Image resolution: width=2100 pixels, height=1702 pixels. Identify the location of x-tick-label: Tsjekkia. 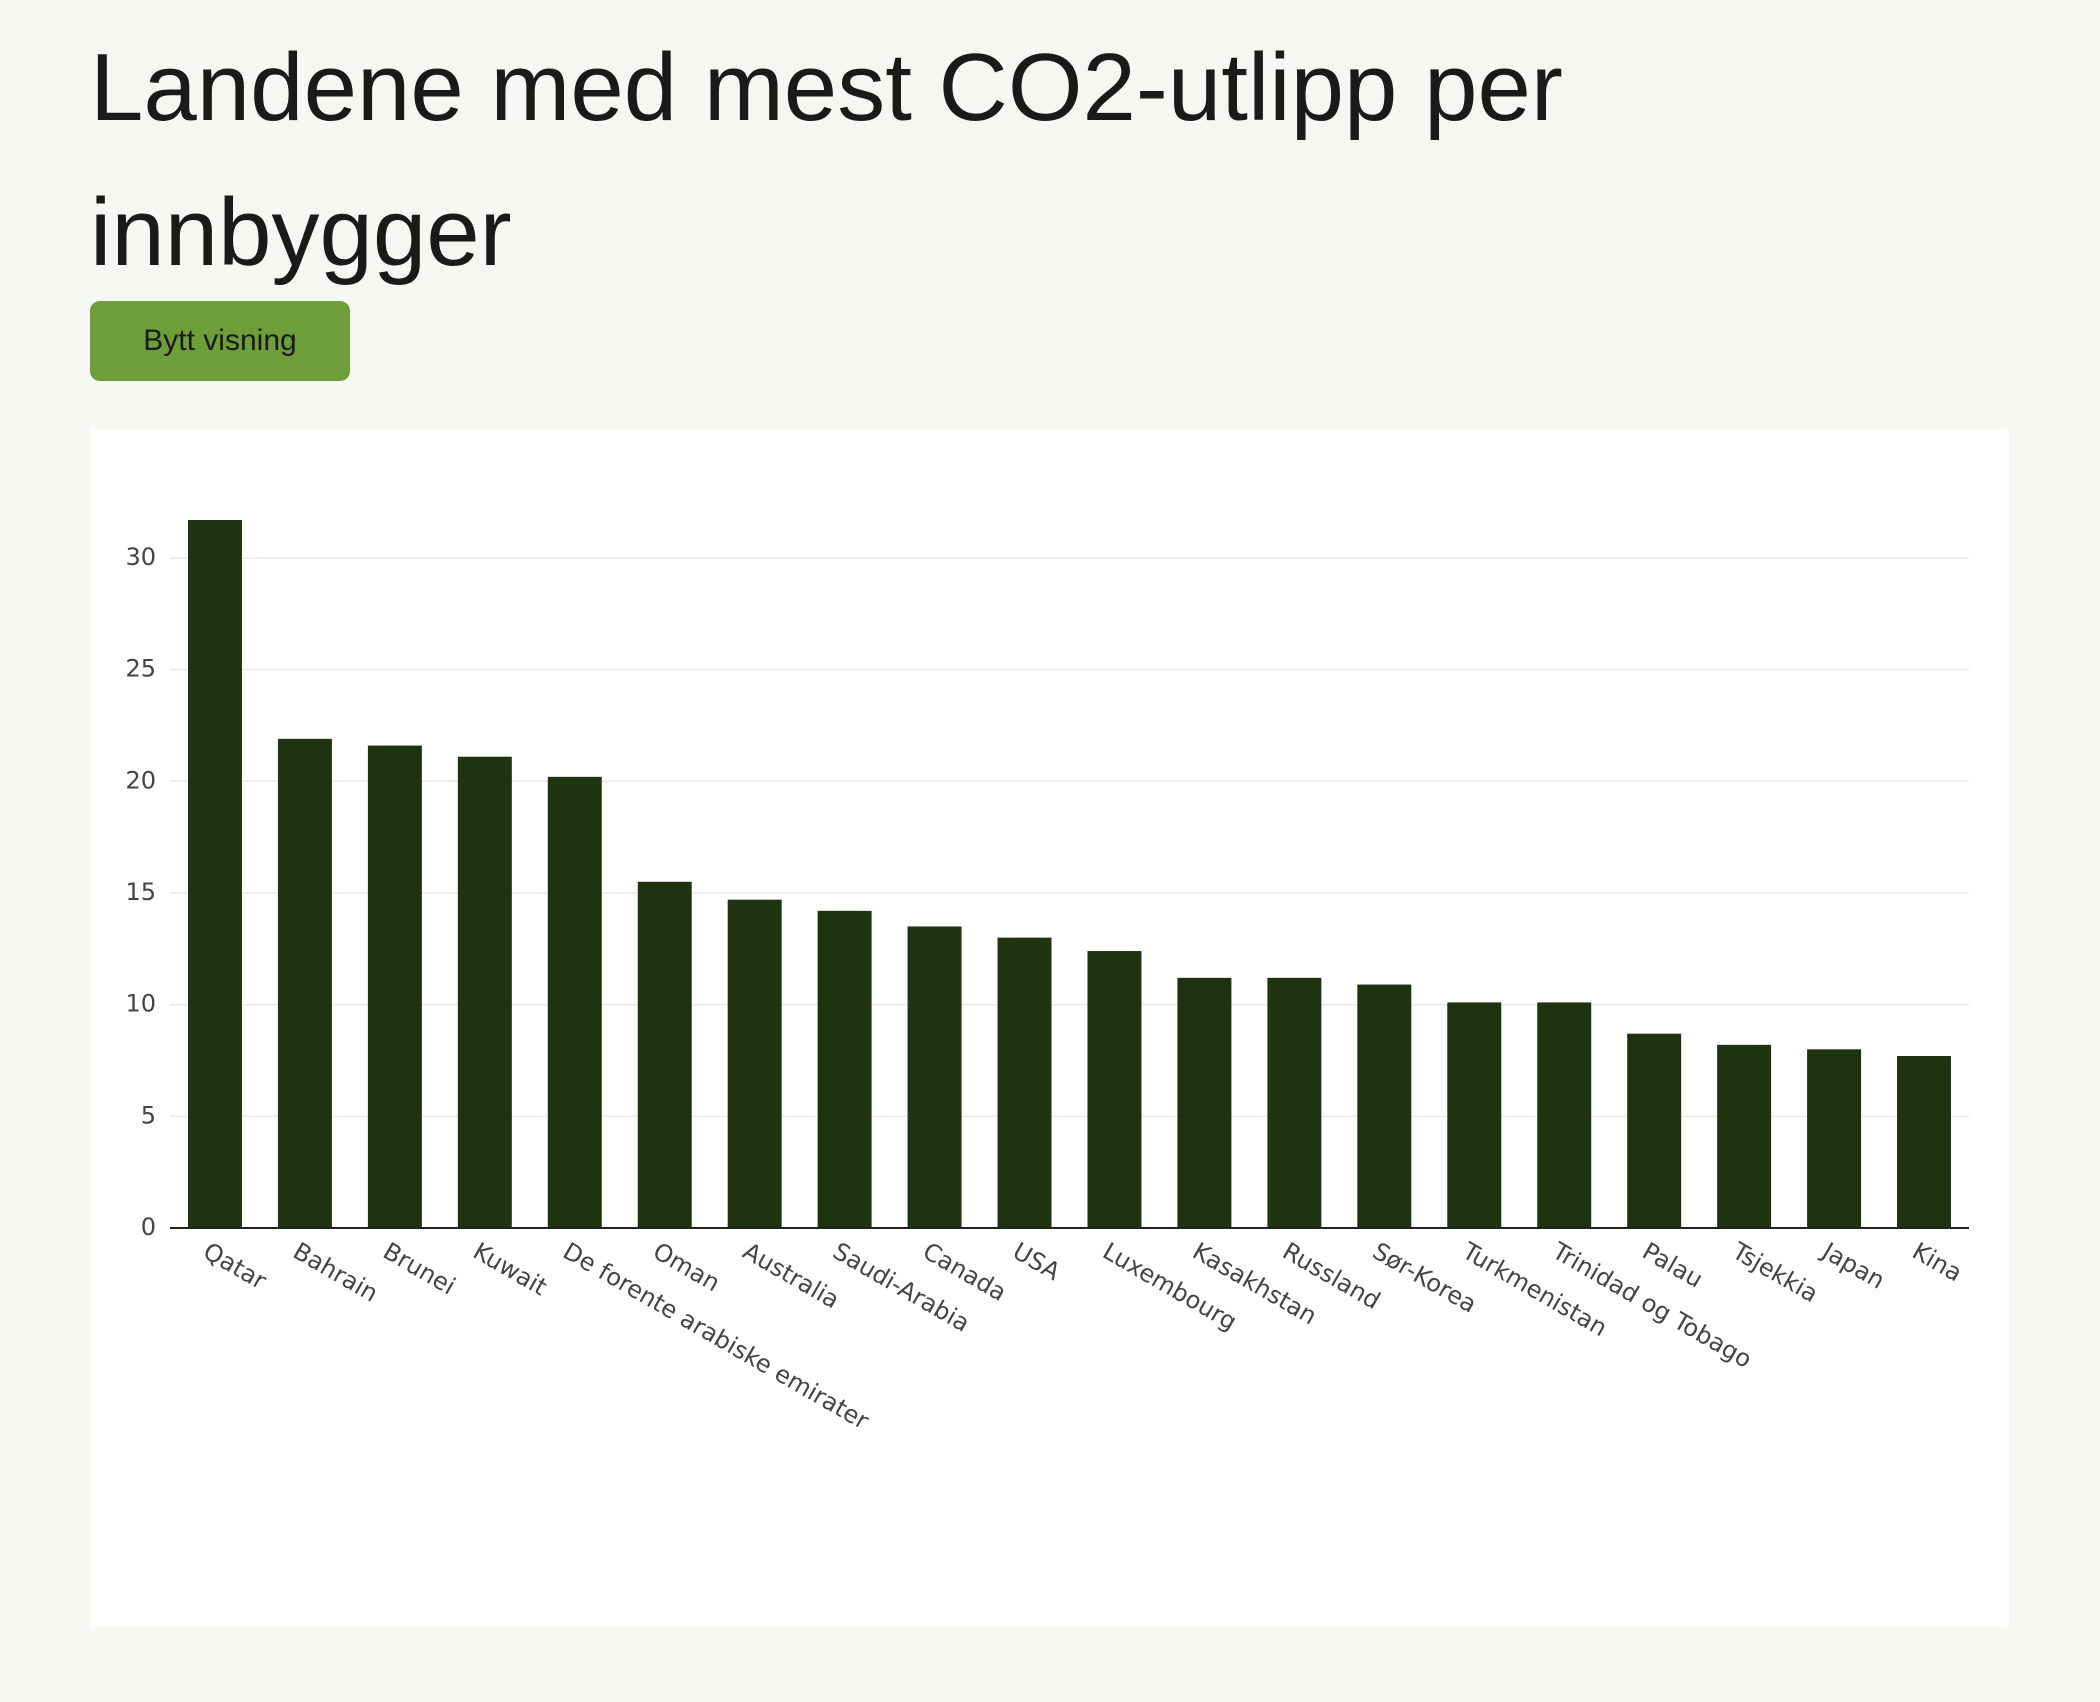
(1775, 1273).